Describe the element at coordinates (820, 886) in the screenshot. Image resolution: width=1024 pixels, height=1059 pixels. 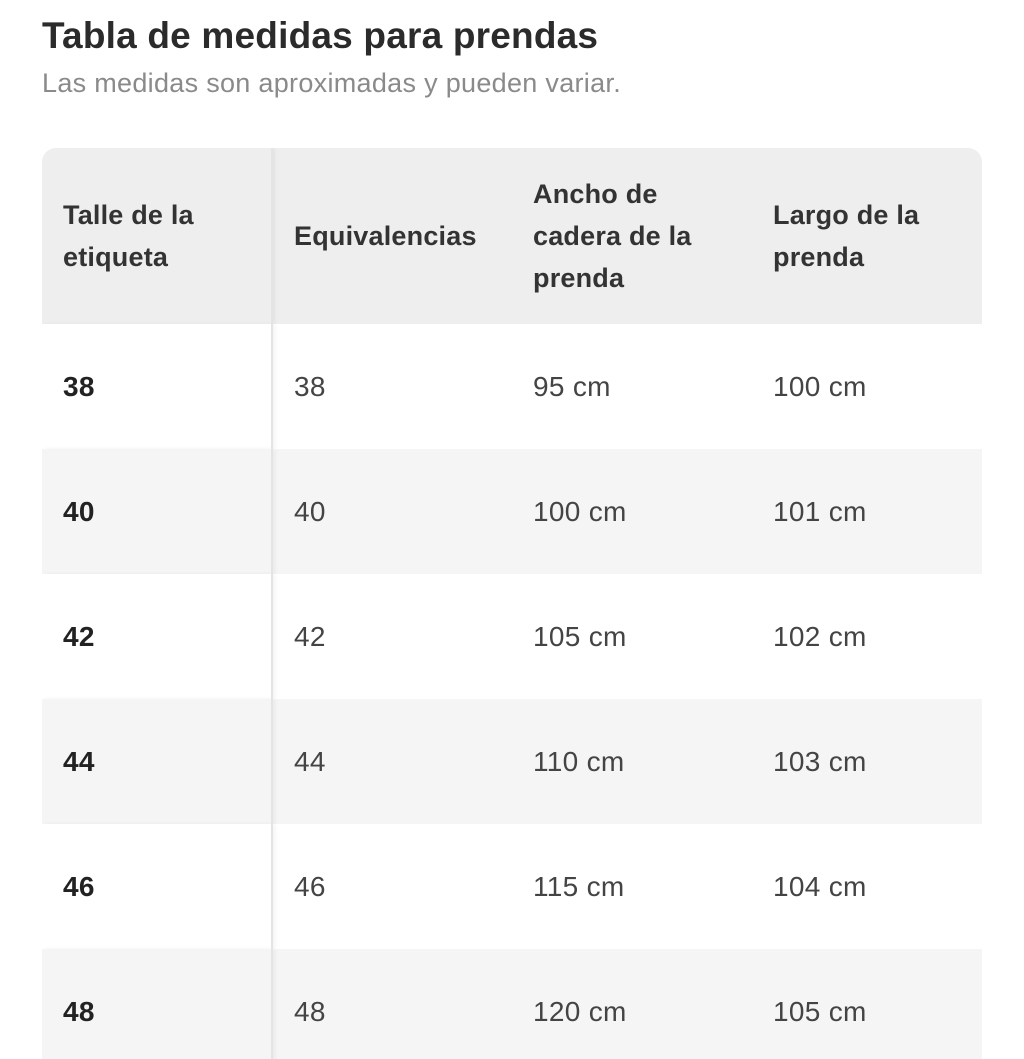
I see `cell-garment-length: 104 cm` at that location.